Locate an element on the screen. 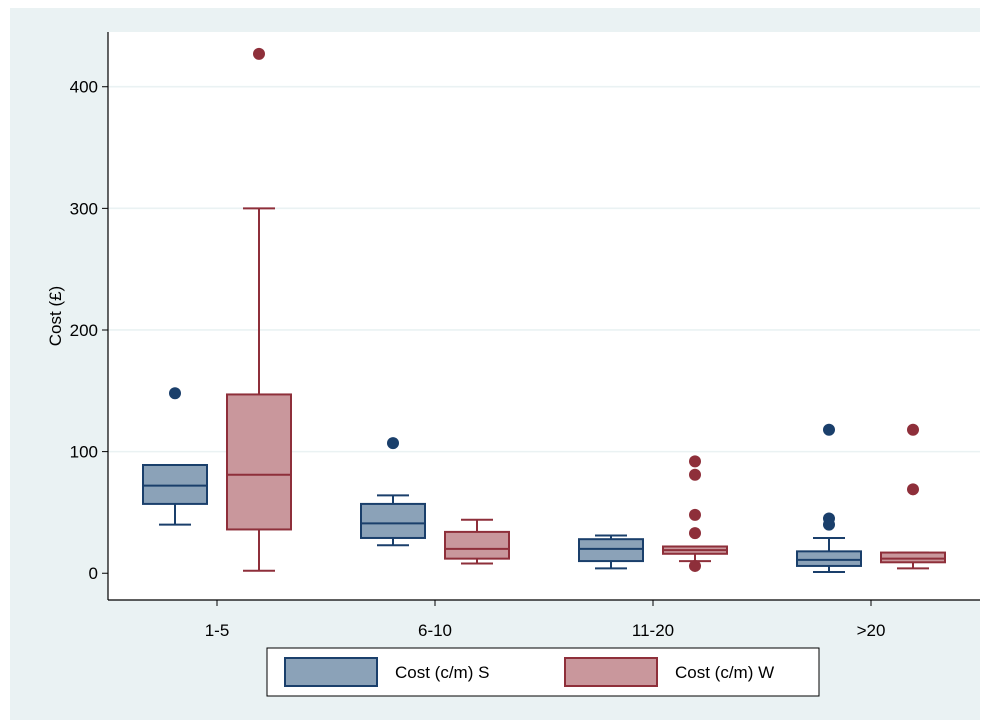 The image size is (990, 725). legend-label-0: Cost (c/m) S is located at coordinates (442, 672).